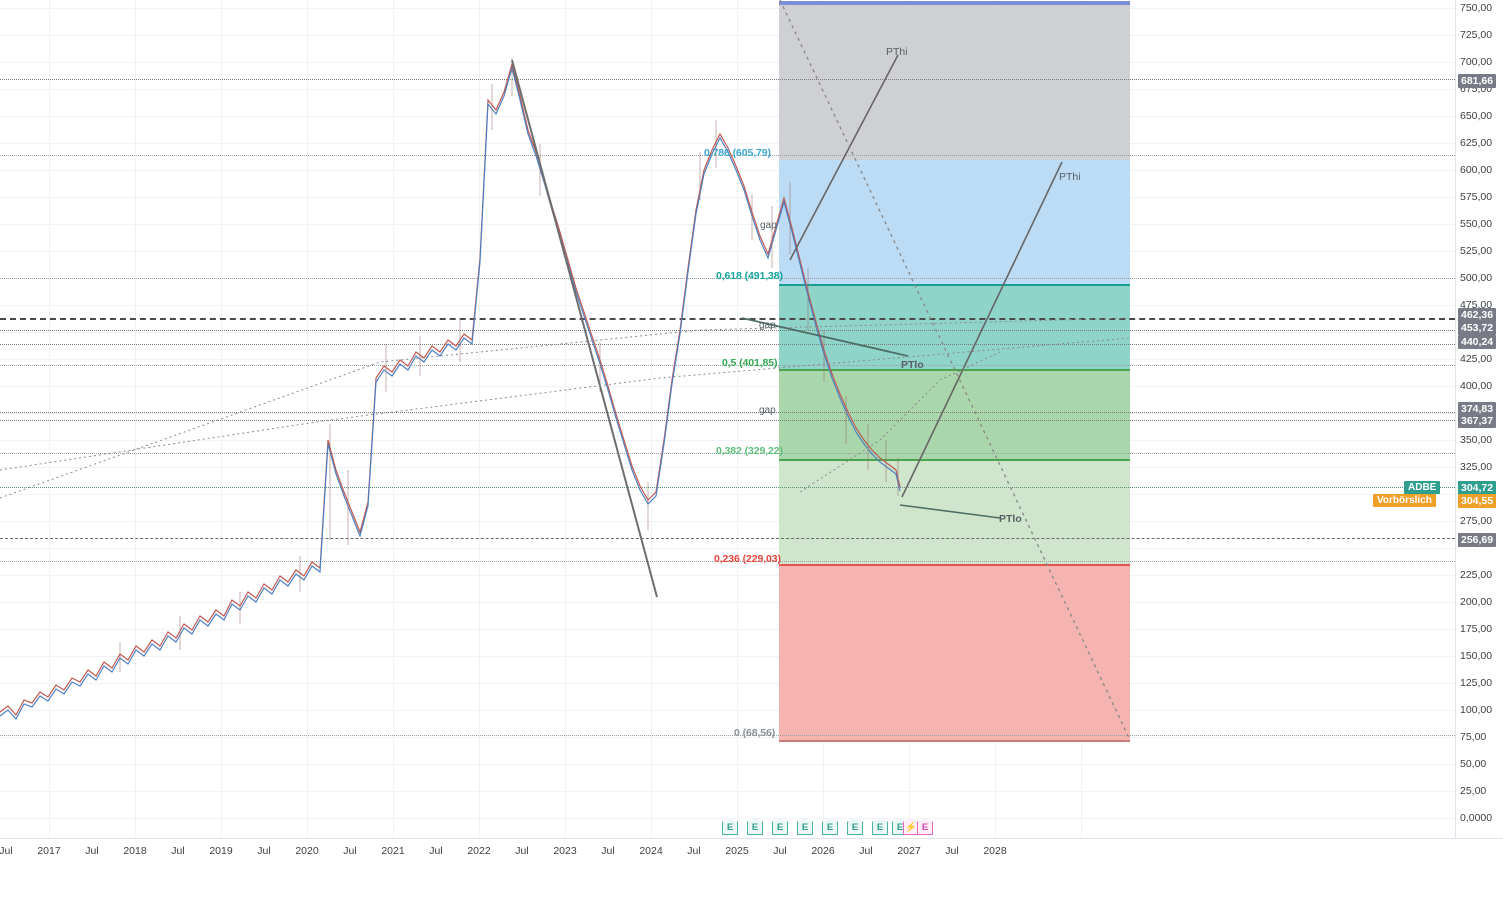  What do you see at coordinates (1404, 500) in the screenshot?
I see `premarket-badge: Vorbörslich` at bounding box center [1404, 500].